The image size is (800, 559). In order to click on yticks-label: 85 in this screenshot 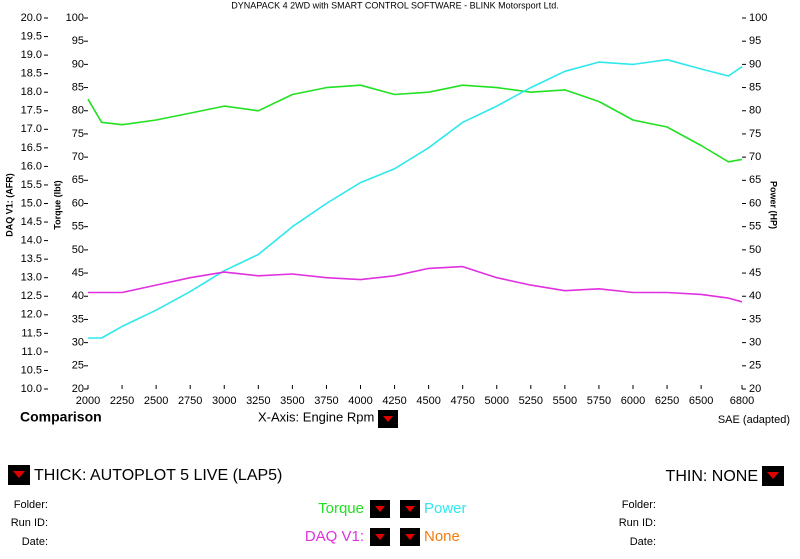, I will do `click(78, 87)`.